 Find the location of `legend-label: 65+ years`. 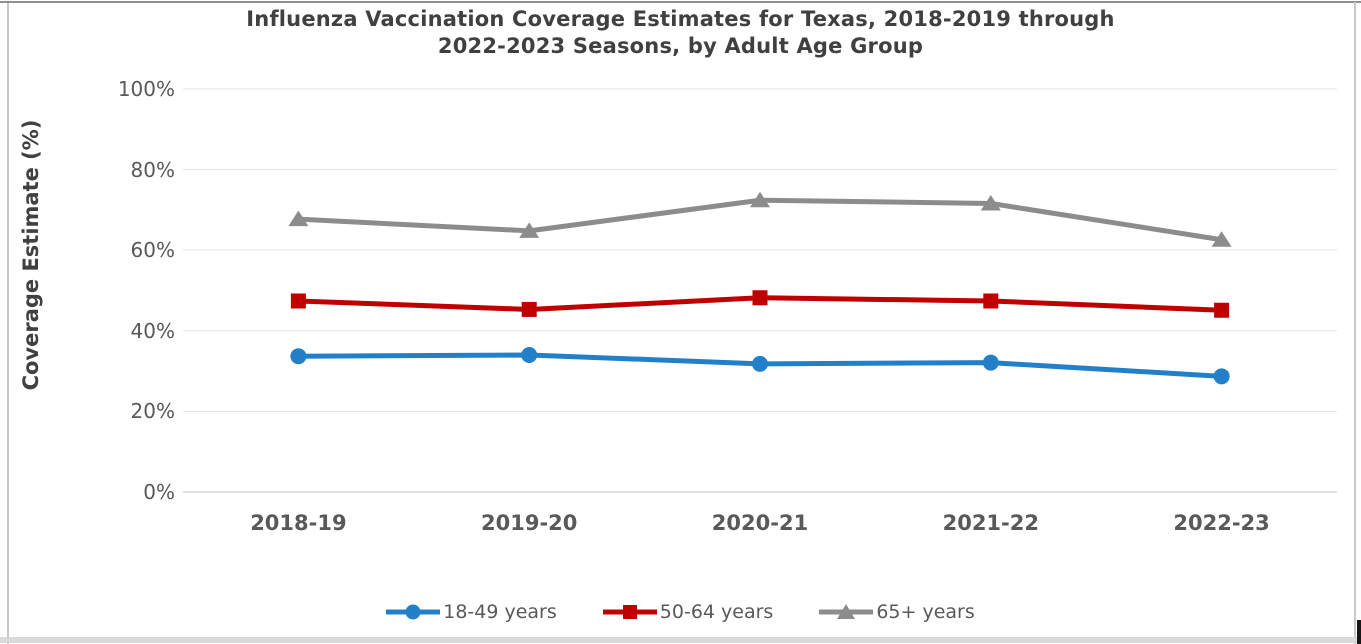

legend-label: 65+ years is located at coordinates (925, 612).